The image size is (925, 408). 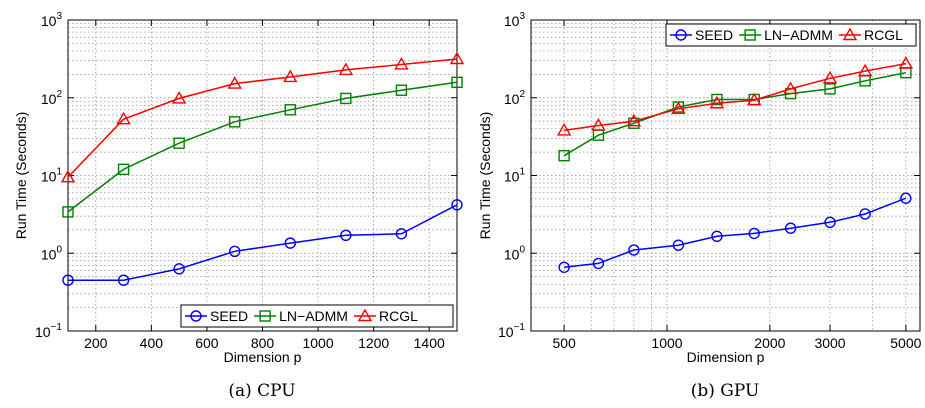 What do you see at coordinates (905, 343) in the screenshot?
I see `x-tick-label: 5000` at bounding box center [905, 343].